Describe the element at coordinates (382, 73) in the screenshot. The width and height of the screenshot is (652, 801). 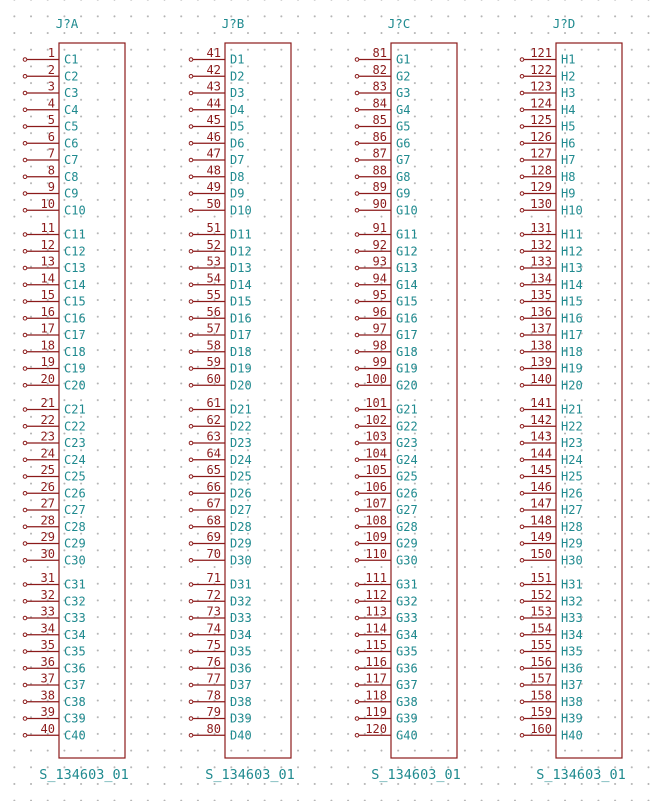
I see `pin: 82 G2` at that location.